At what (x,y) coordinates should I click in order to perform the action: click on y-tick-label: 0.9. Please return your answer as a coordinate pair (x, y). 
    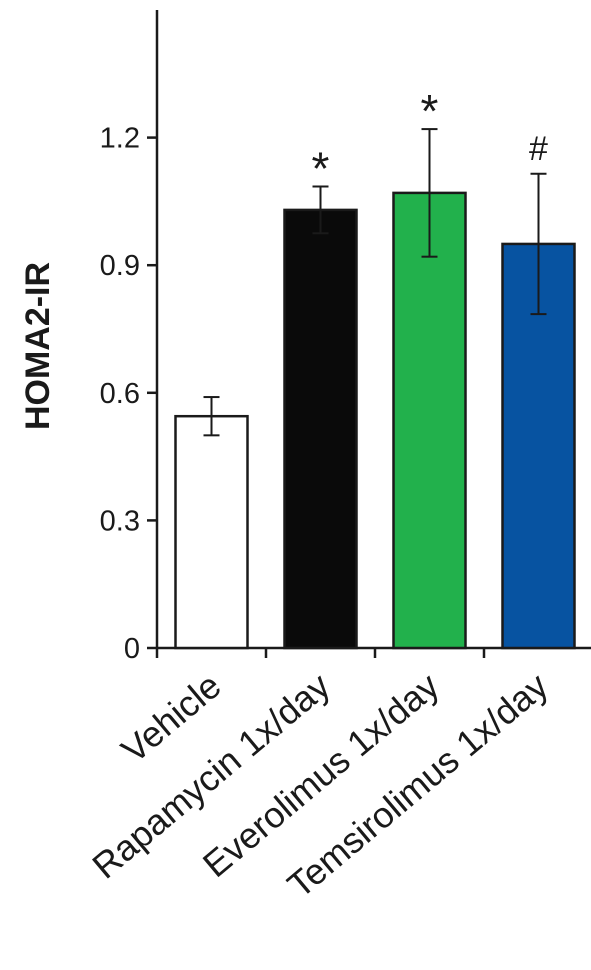
    Looking at the image, I should click on (120, 266).